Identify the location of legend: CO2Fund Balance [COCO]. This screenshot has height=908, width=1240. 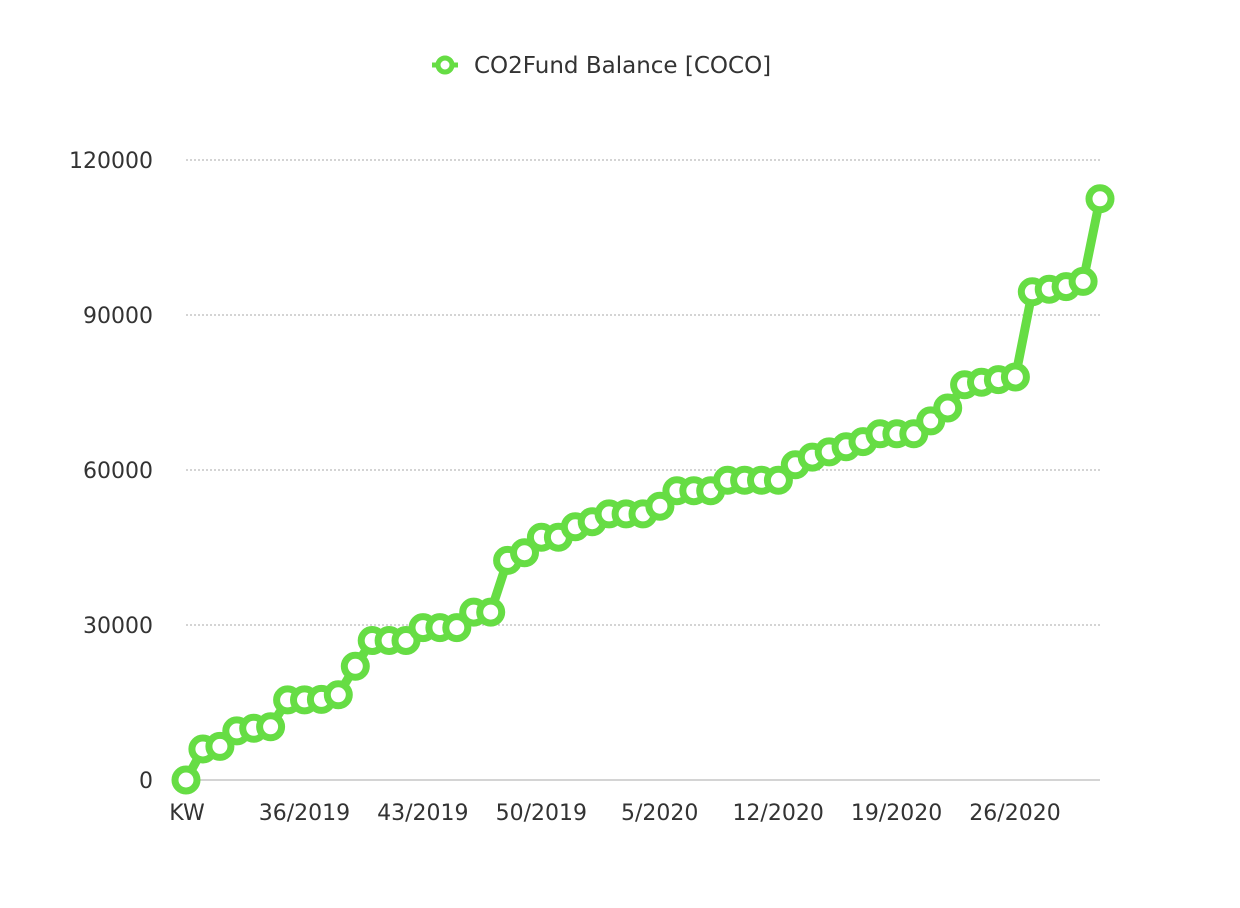
(601, 66).